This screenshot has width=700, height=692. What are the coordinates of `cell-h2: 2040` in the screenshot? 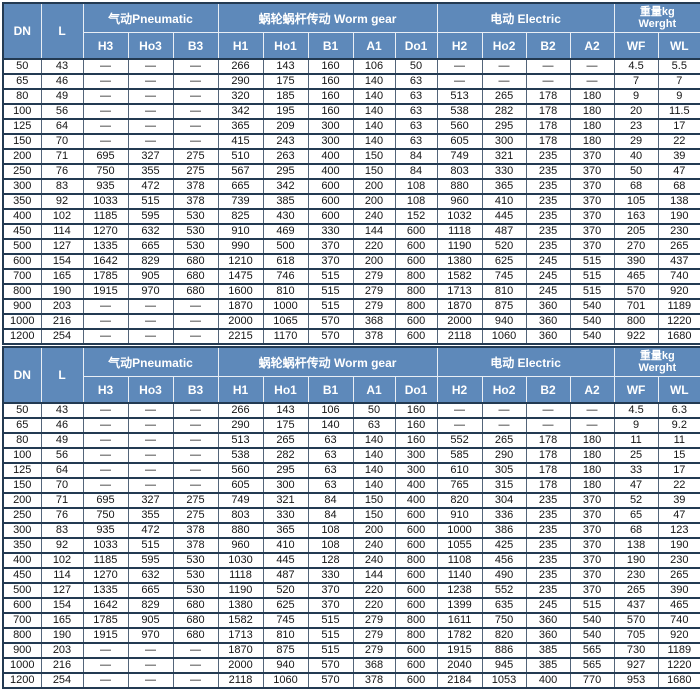 It's located at (459, 665).